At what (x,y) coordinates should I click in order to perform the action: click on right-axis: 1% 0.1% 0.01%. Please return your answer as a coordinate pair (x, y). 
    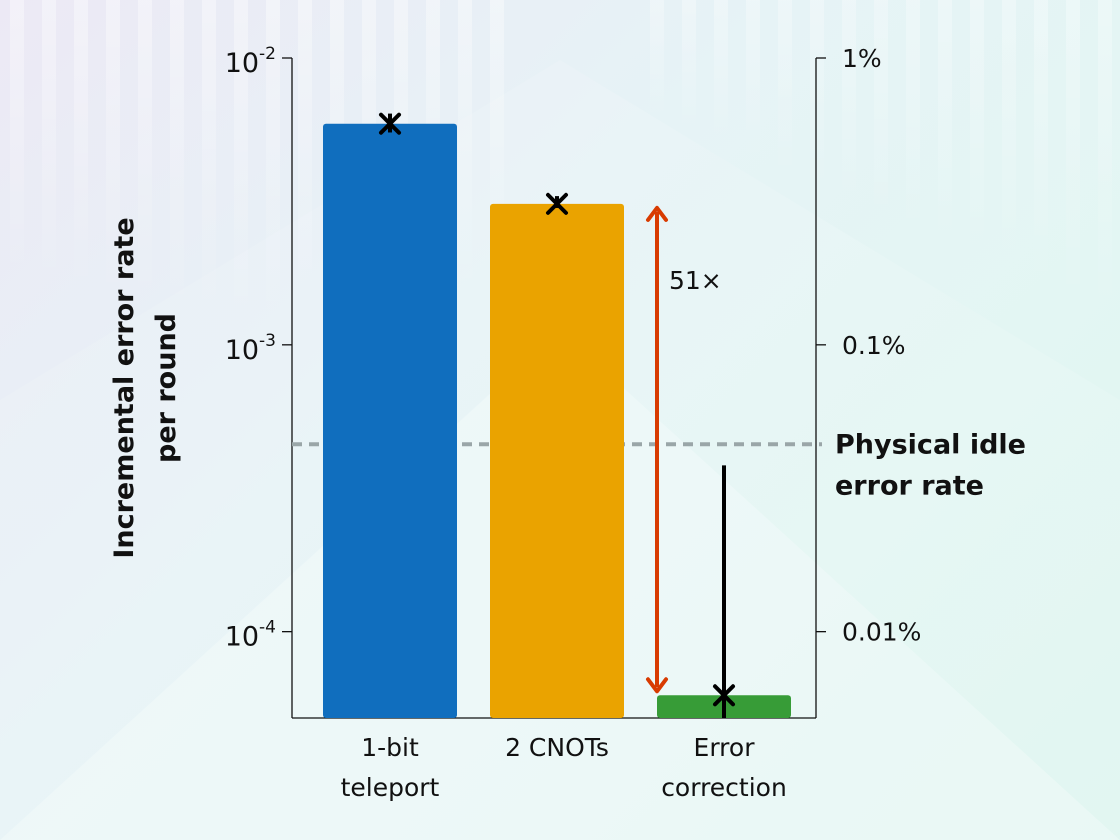
    Looking at the image, I should click on (868, 345).